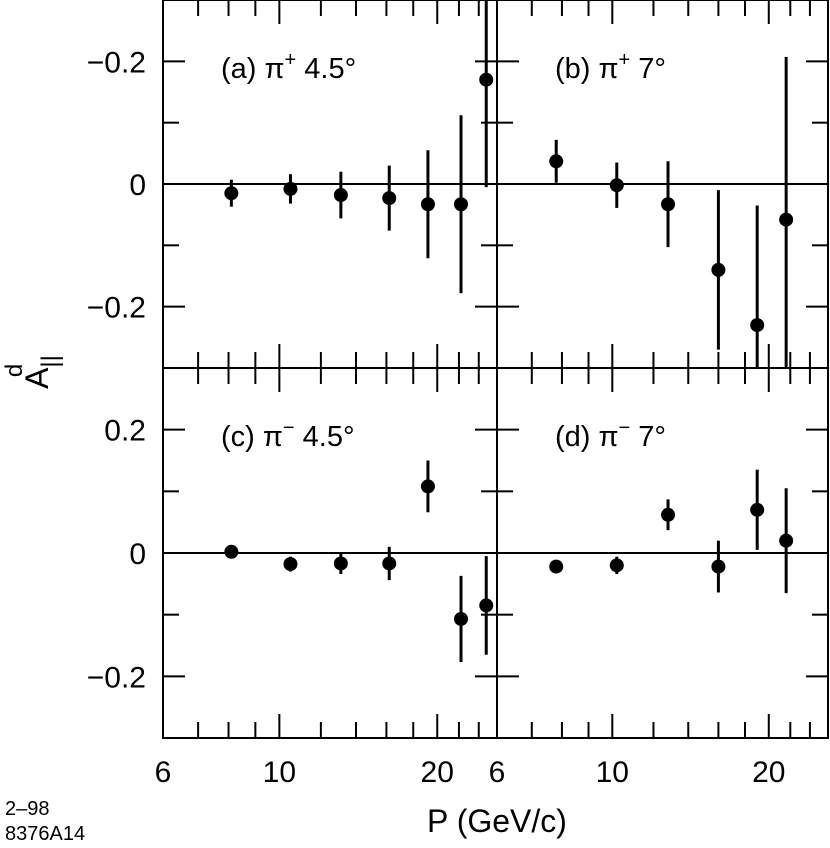 The width and height of the screenshot is (830, 848). I want to click on y-axis-title: A|| d, so click(32, 372).